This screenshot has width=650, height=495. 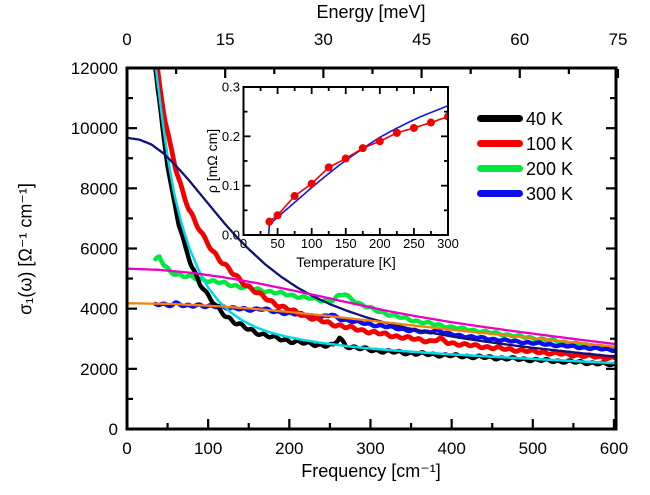 What do you see at coordinates (113, 429) in the screenshot?
I see `y-tick-label: 0` at bounding box center [113, 429].